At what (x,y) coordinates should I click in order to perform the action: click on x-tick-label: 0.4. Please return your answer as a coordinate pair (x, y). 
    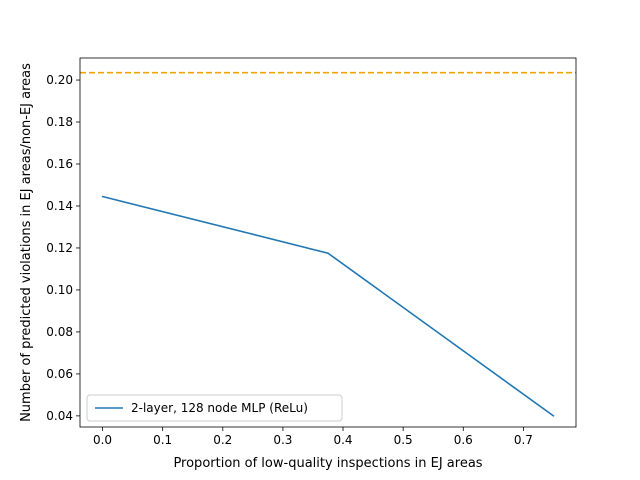
    Looking at the image, I should click on (342, 440).